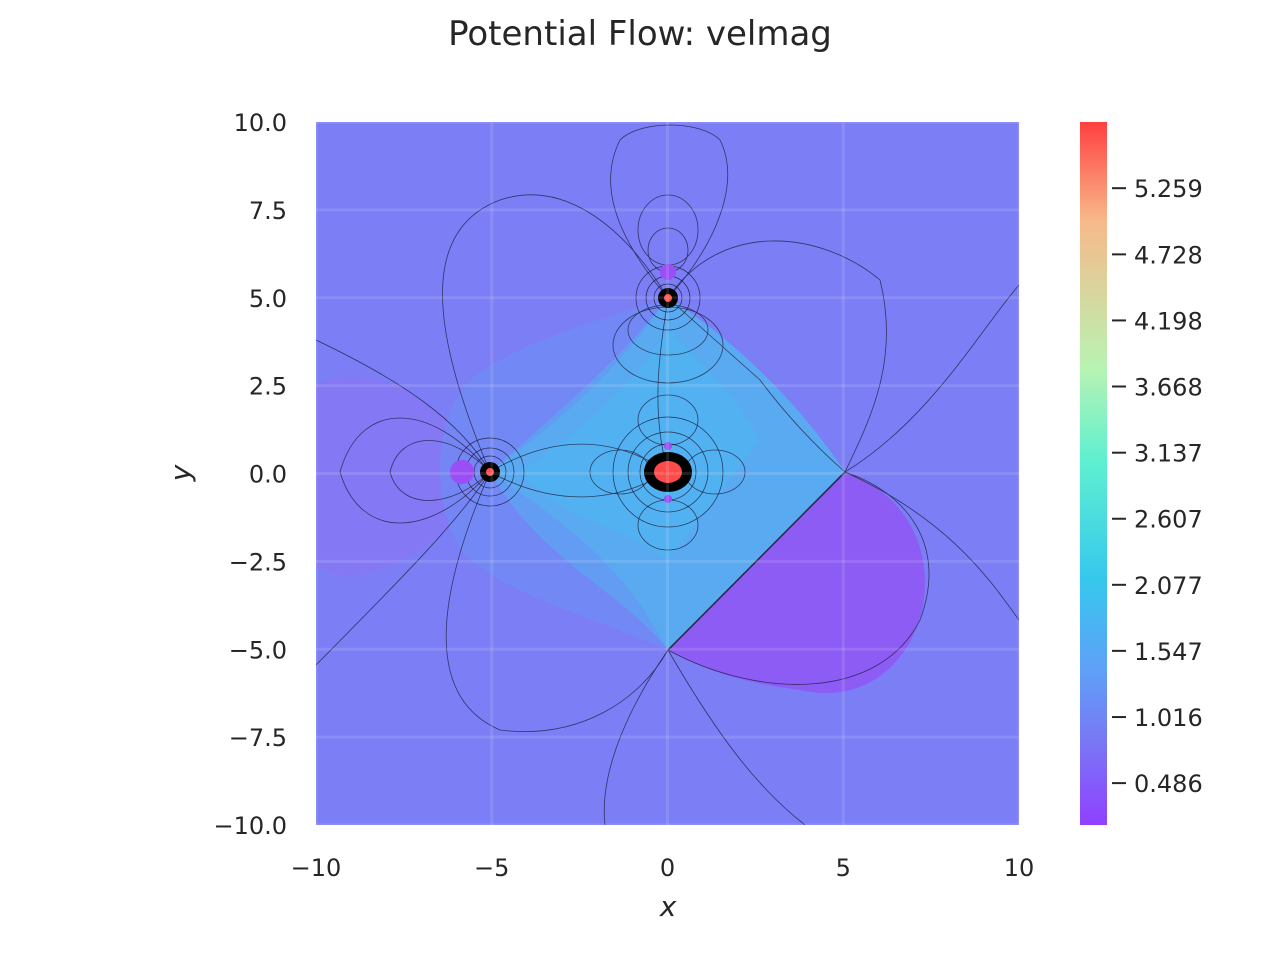 Image resolution: width=1280 pixels, height=960 pixels. Describe the element at coordinates (1168, 652) in the screenshot. I see `colorbar-tick-label: 1.547` at that location.